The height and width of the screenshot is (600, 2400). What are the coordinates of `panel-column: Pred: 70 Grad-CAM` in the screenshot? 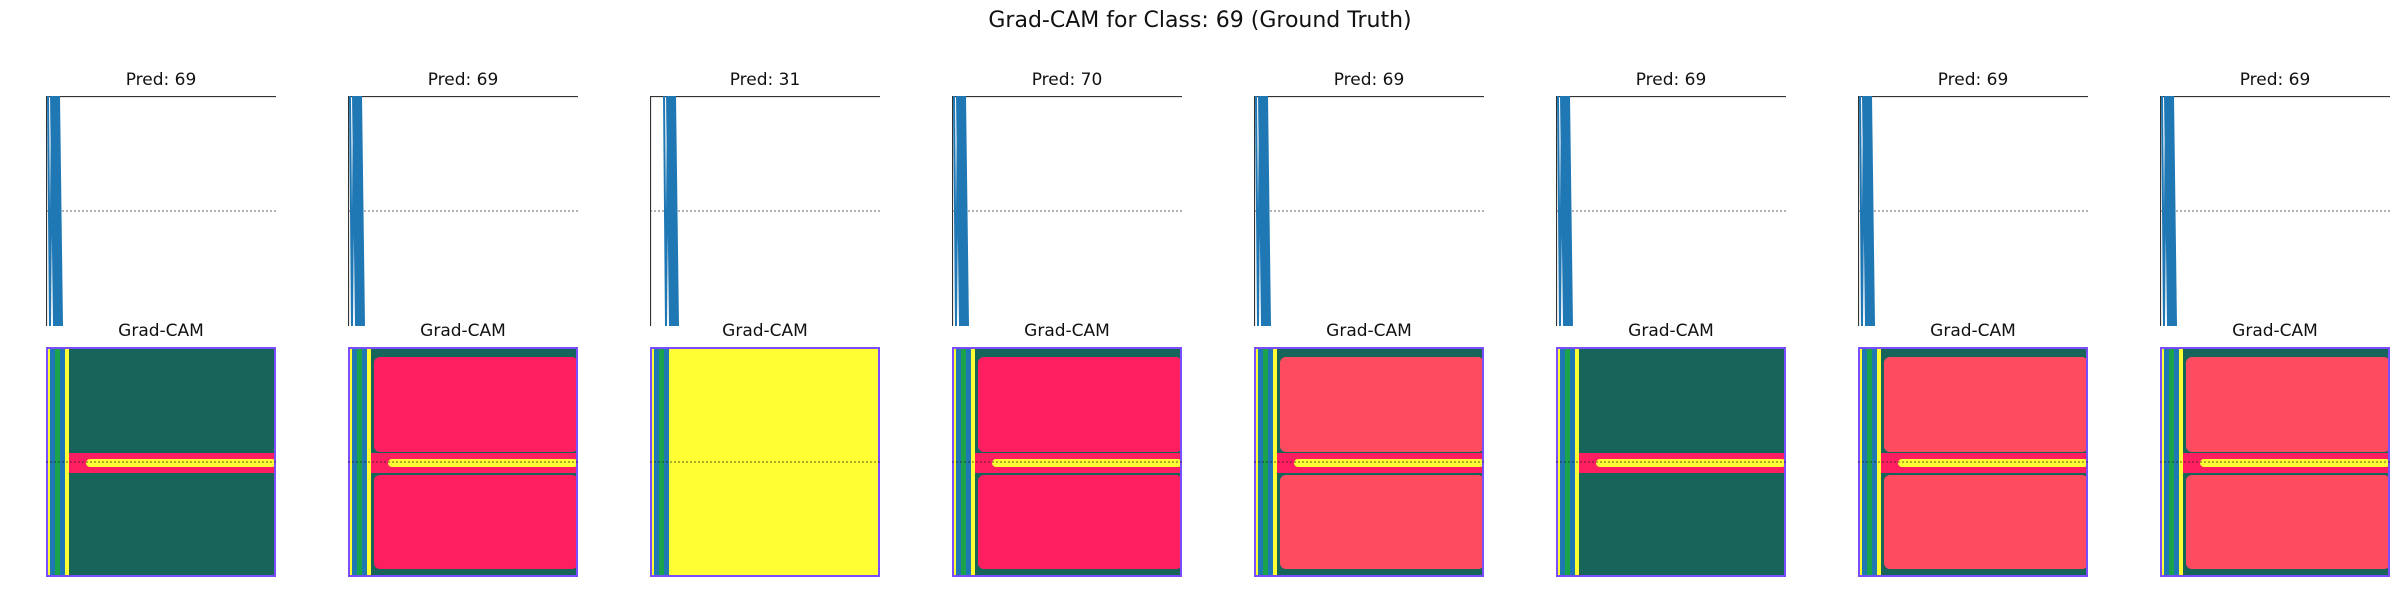 It's located at (1067, 300).